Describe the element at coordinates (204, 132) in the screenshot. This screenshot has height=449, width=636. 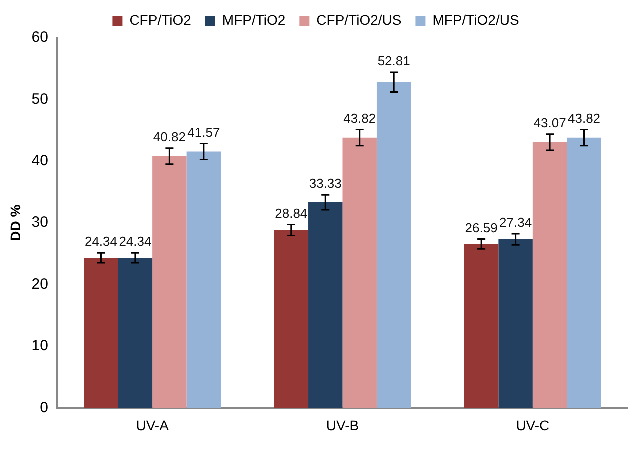
I see `data-label: 41.57` at that location.